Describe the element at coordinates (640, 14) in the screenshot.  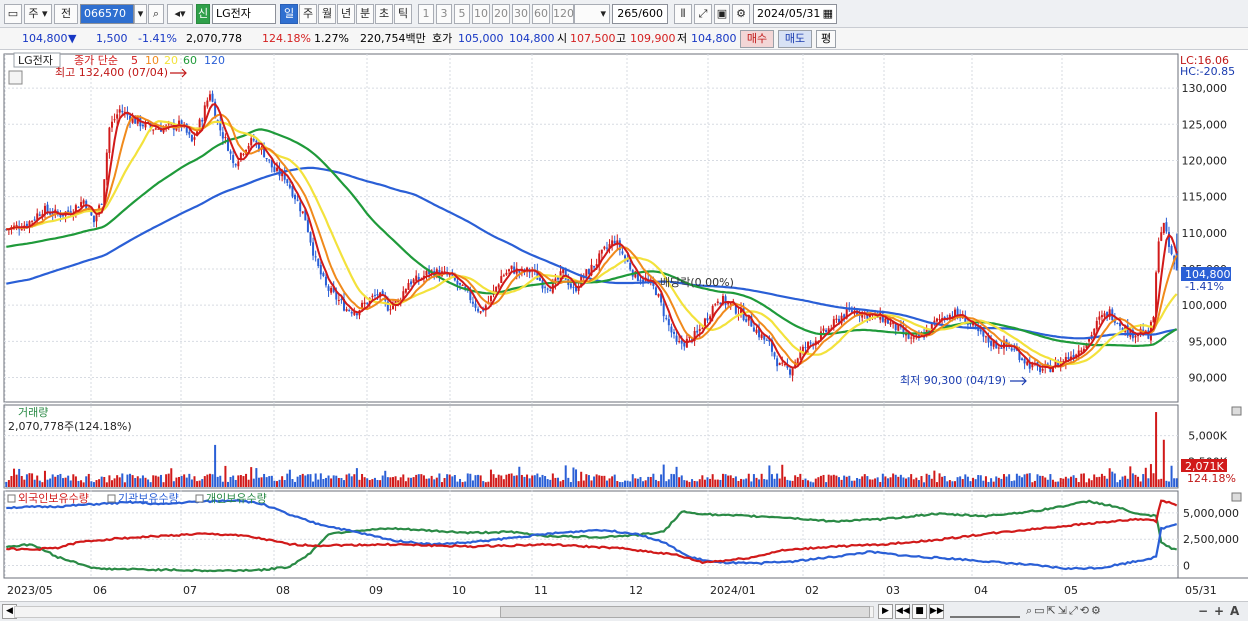
I see `count-field: 265/600` at that location.